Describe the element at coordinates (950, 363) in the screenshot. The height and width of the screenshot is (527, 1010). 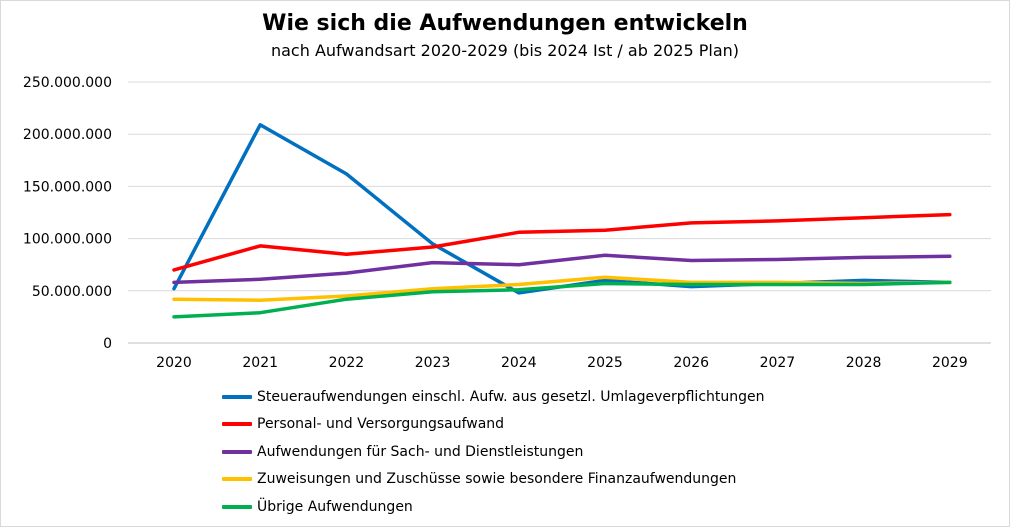
I see `x-tick-label: 2029` at that location.